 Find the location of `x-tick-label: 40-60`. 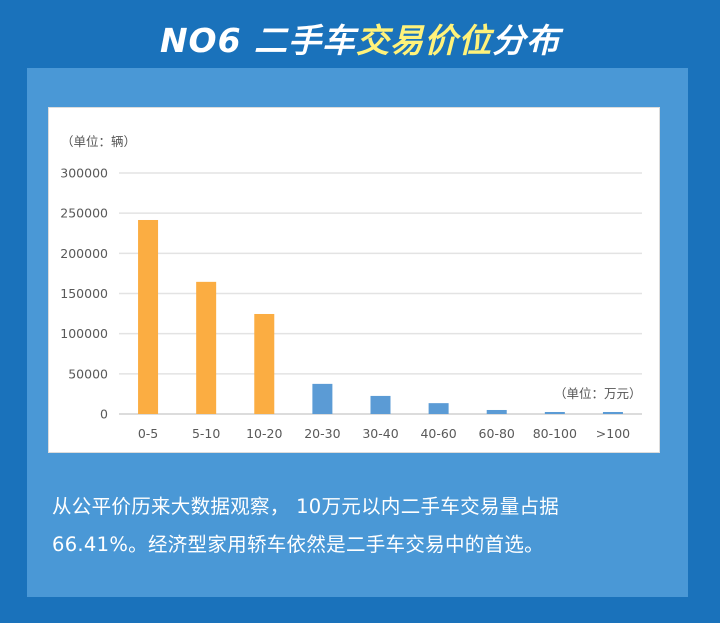

x-tick-label: 40-60 is located at coordinates (438, 433).